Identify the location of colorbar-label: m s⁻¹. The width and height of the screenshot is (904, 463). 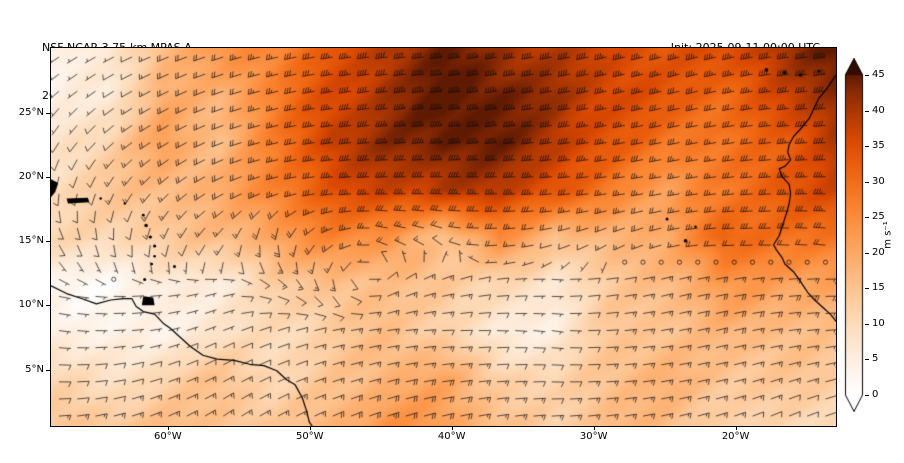
(888, 235).